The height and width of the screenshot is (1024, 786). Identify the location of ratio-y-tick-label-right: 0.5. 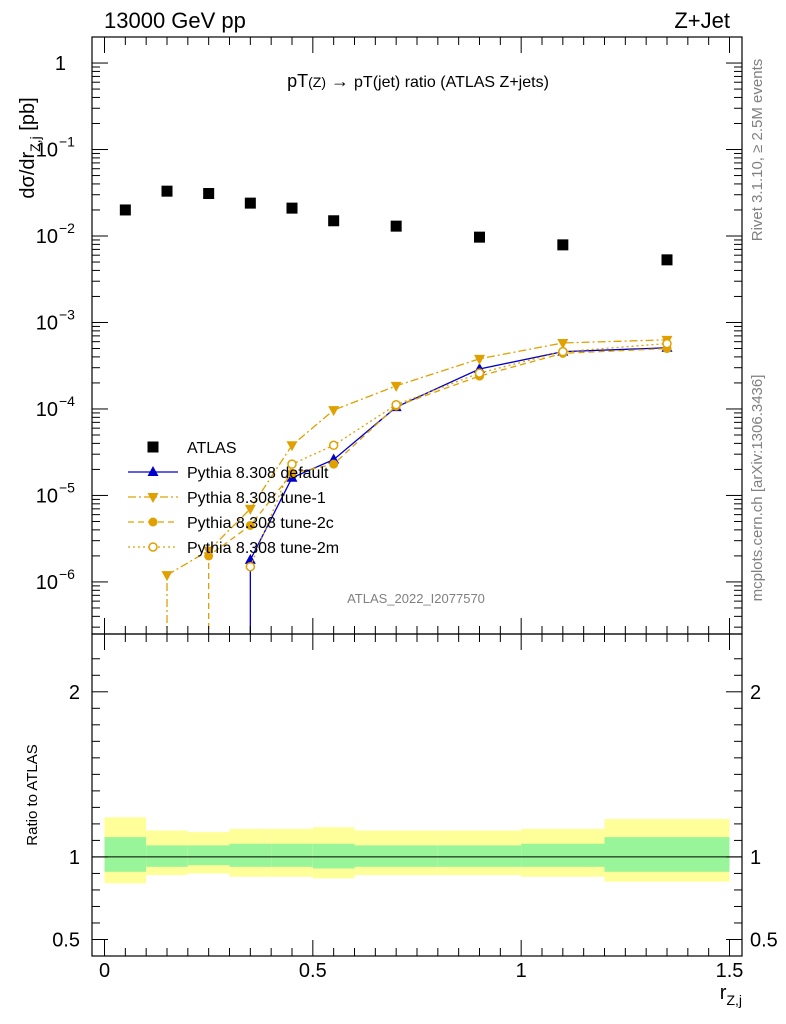
(764, 940).